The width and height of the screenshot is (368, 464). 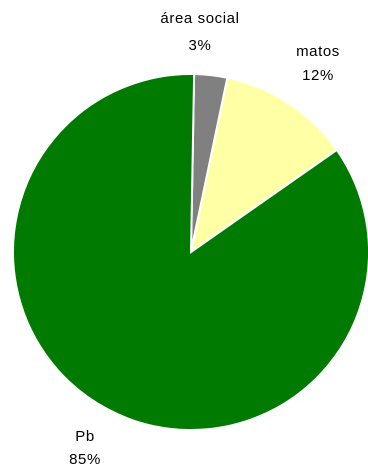 I want to click on slice-percent-label: 85%, so click(x=85, y=457).